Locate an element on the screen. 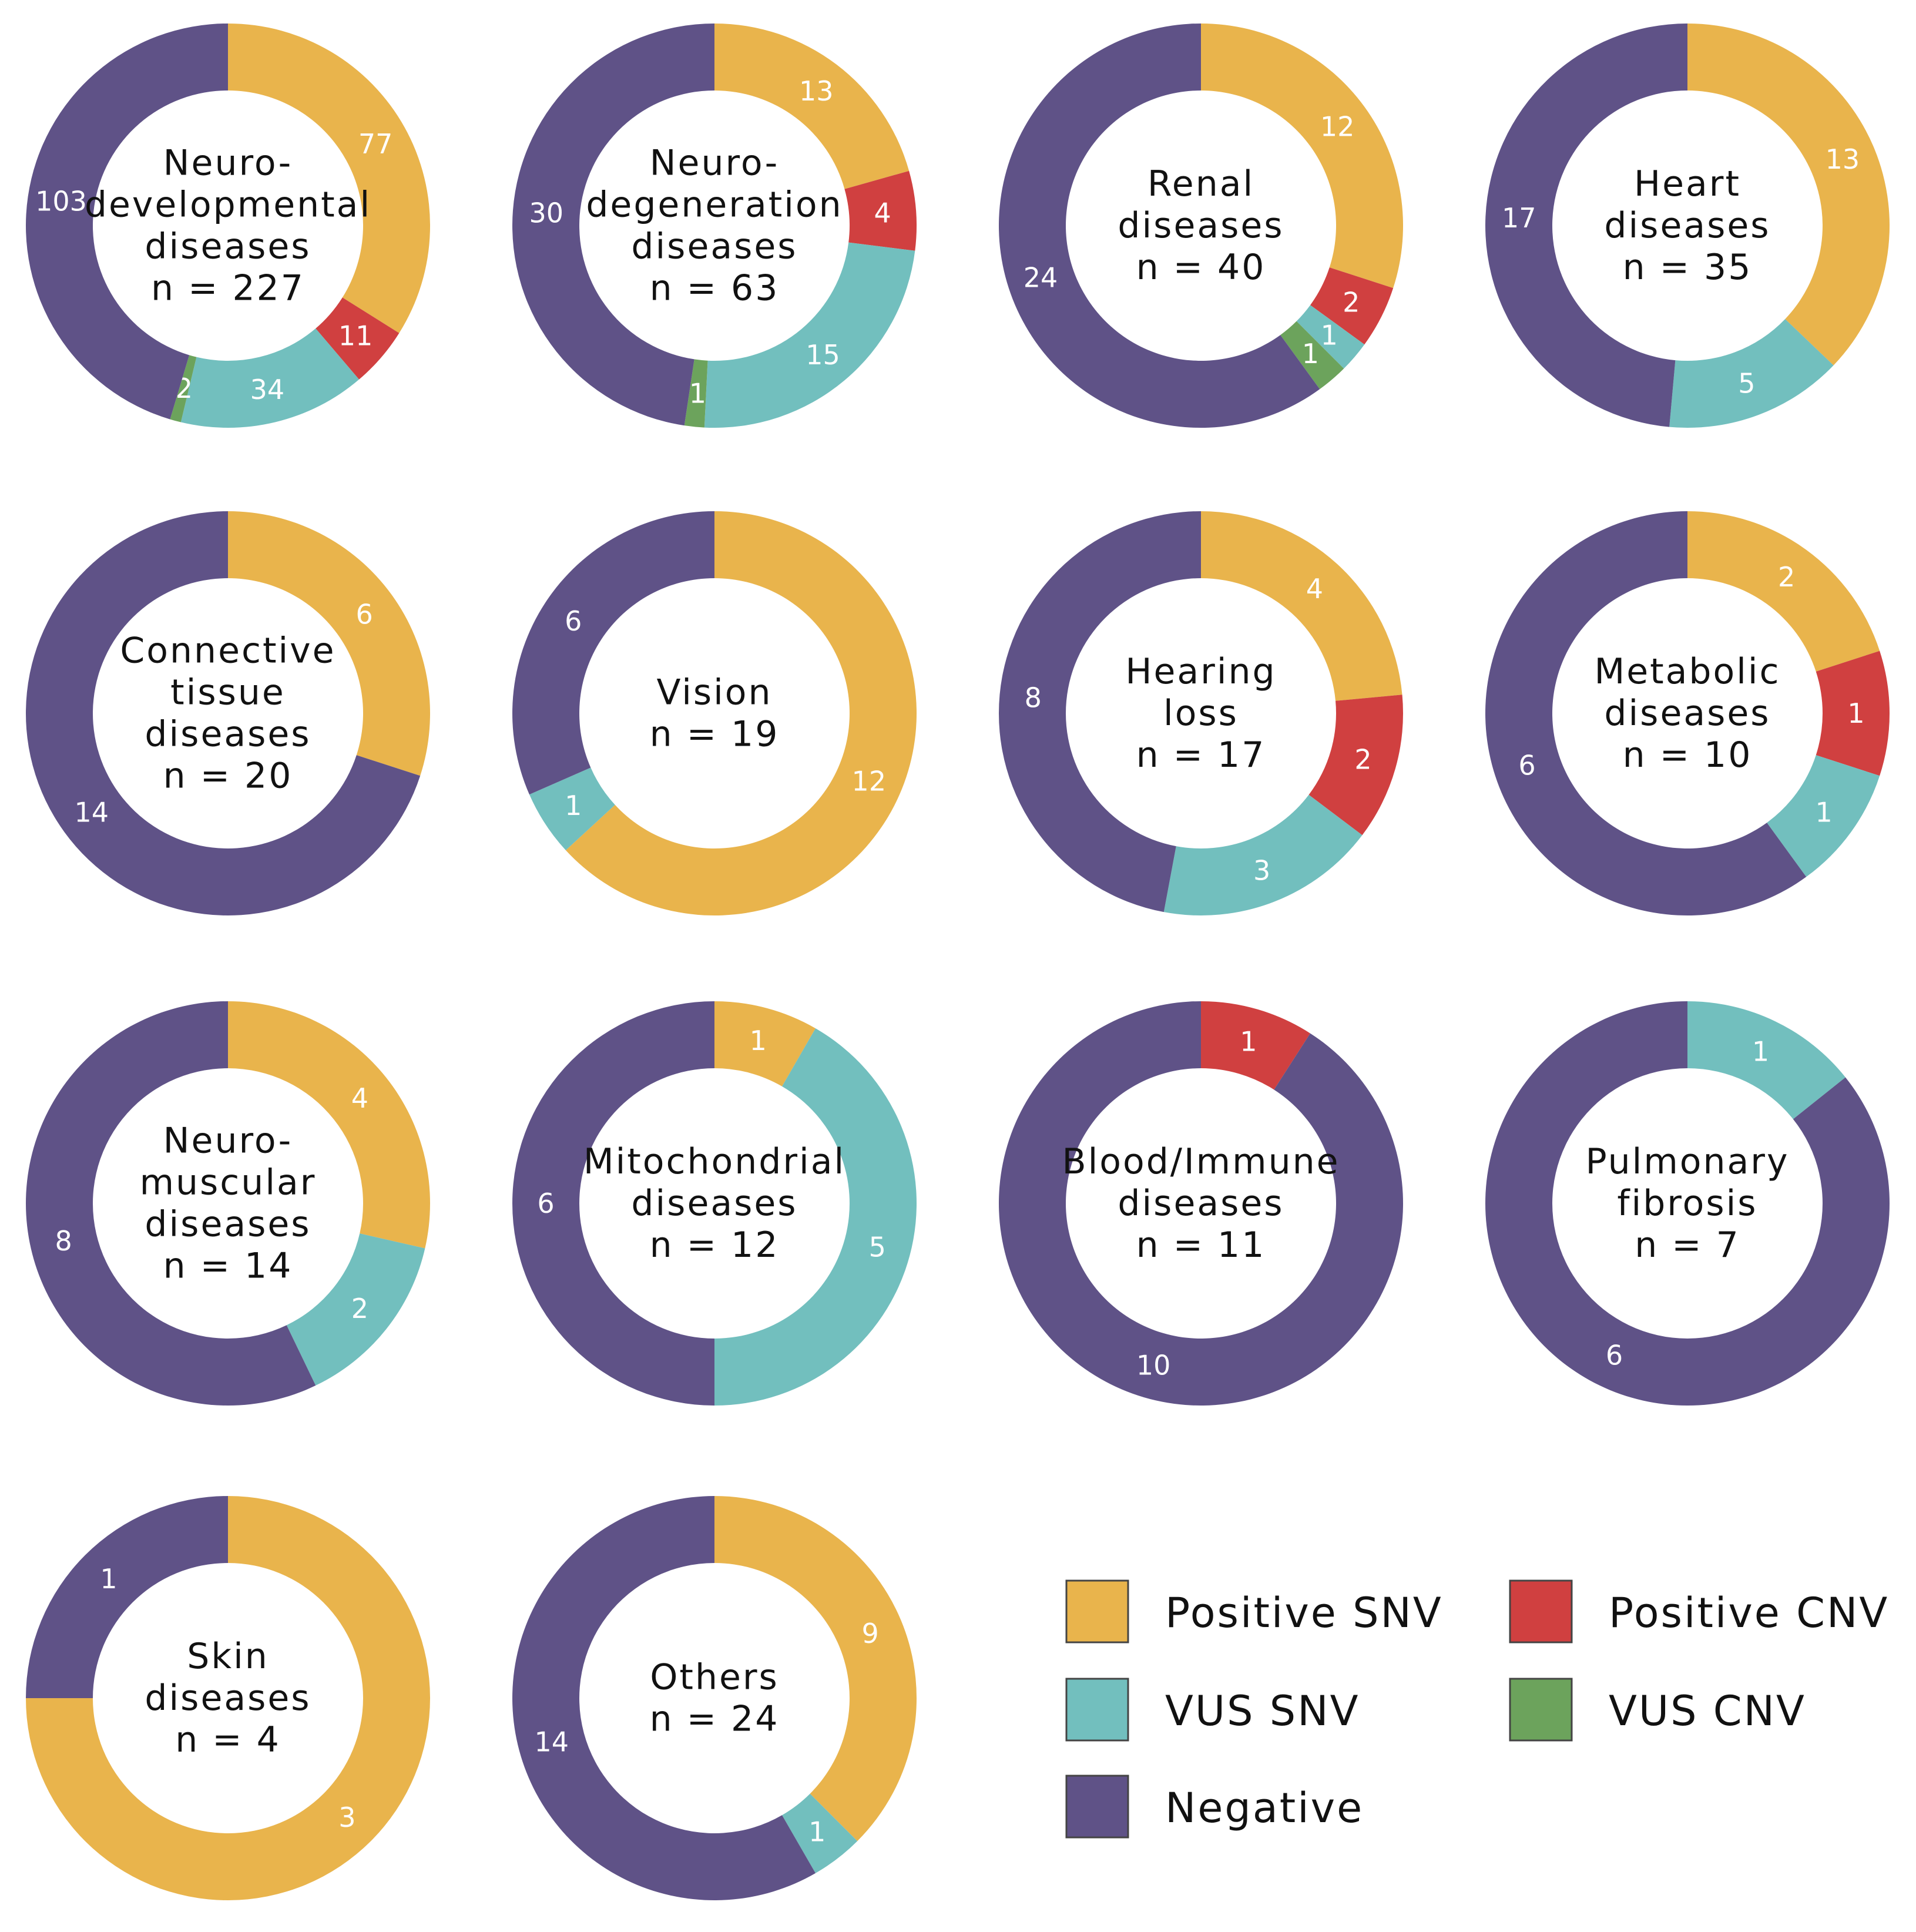 The height and width of the screenshot is (1932, 1916). slice-label-vus-snv: 3 is located at coordinates (1261, 871).